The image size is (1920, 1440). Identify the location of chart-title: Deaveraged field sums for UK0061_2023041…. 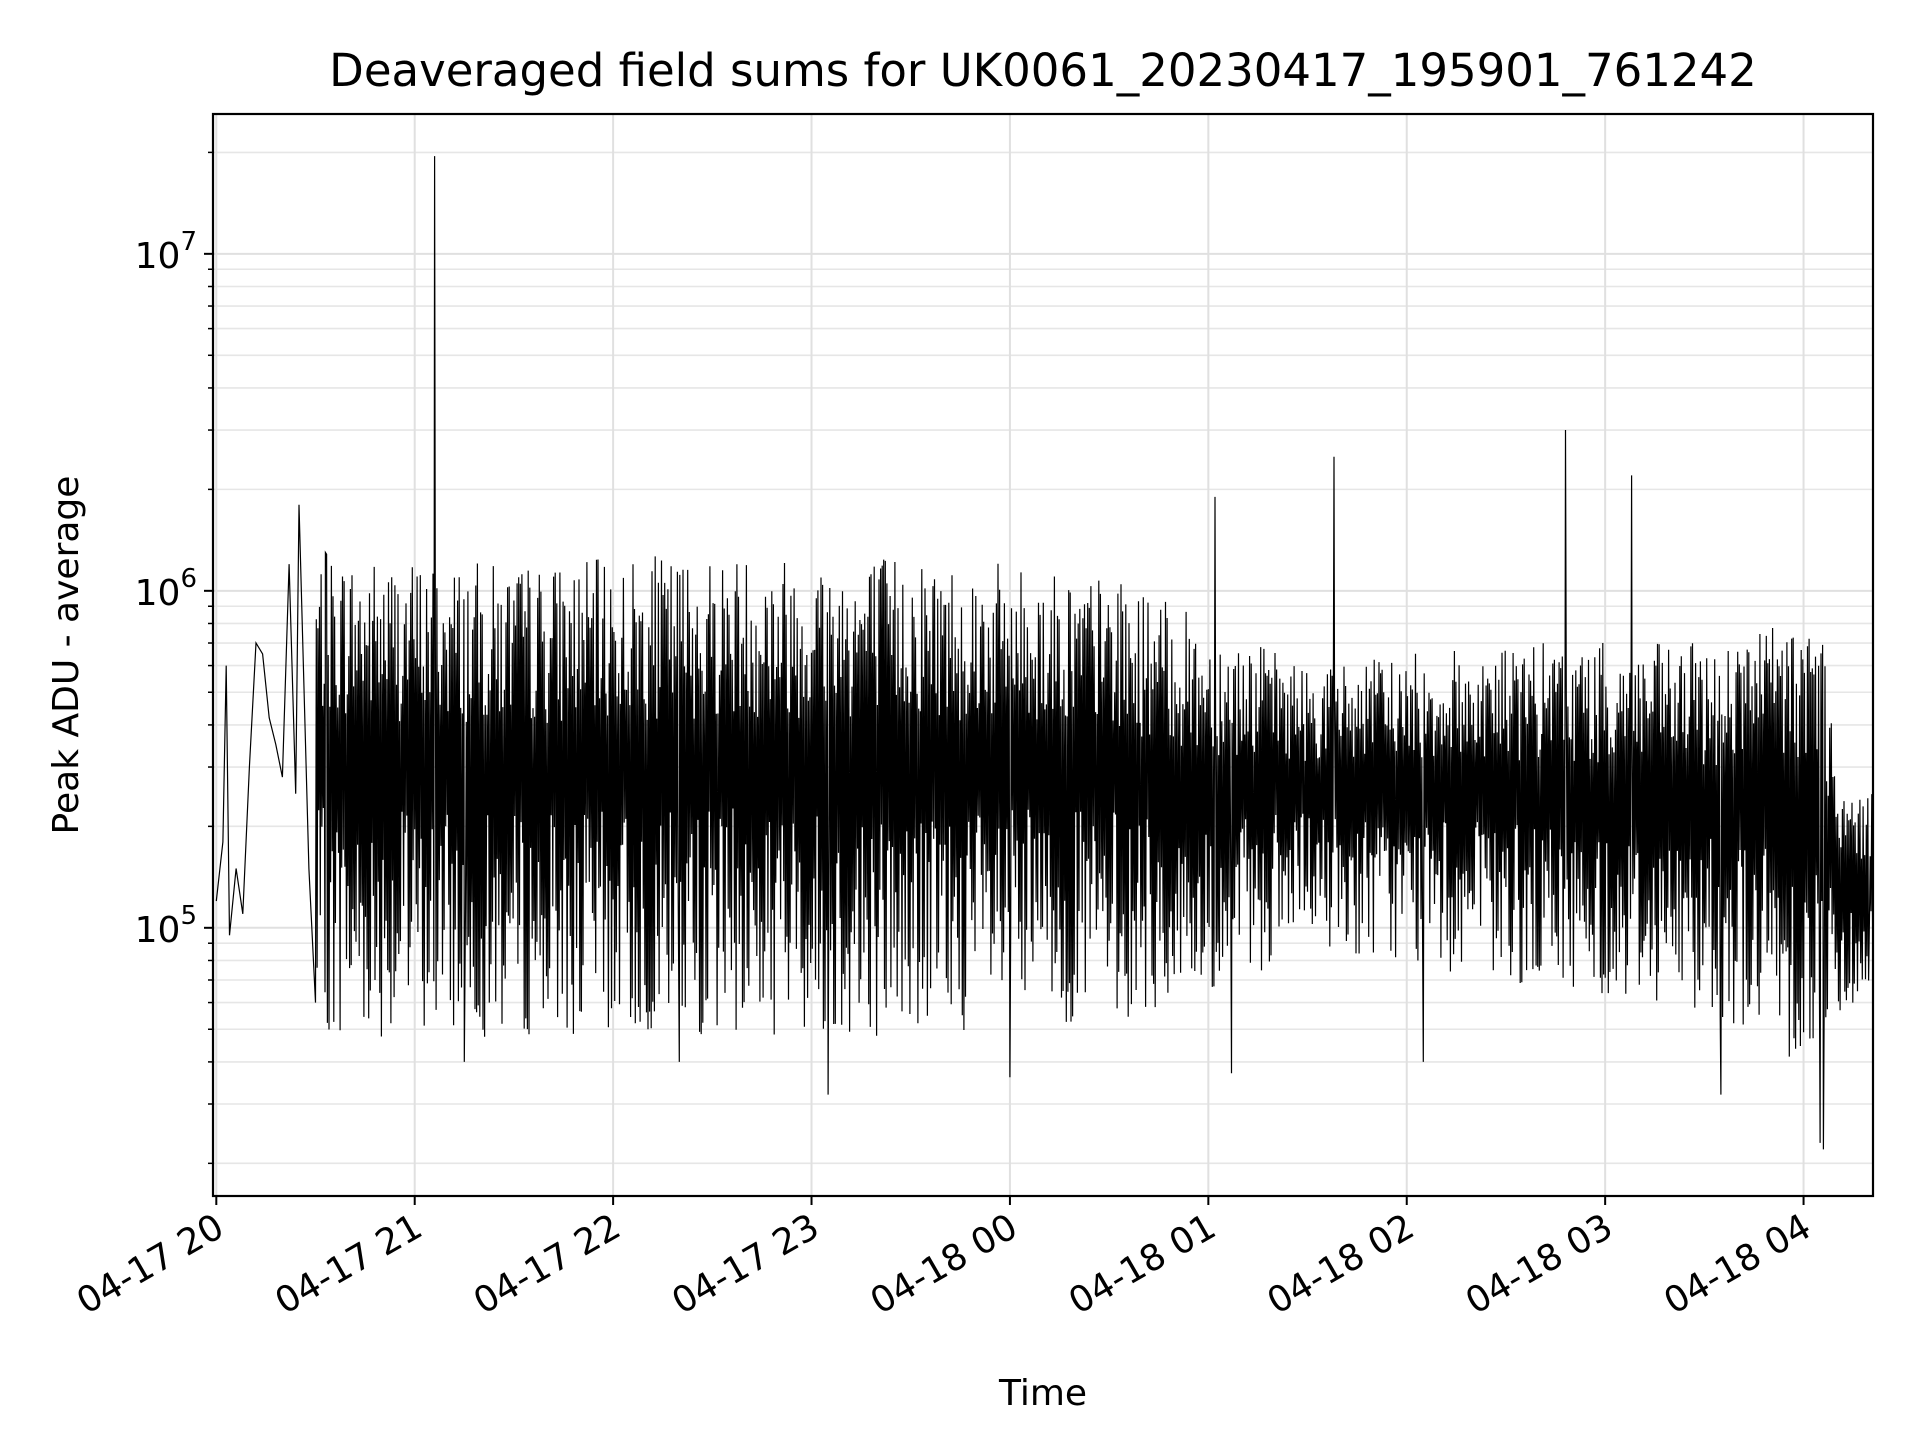
(1043, 70).